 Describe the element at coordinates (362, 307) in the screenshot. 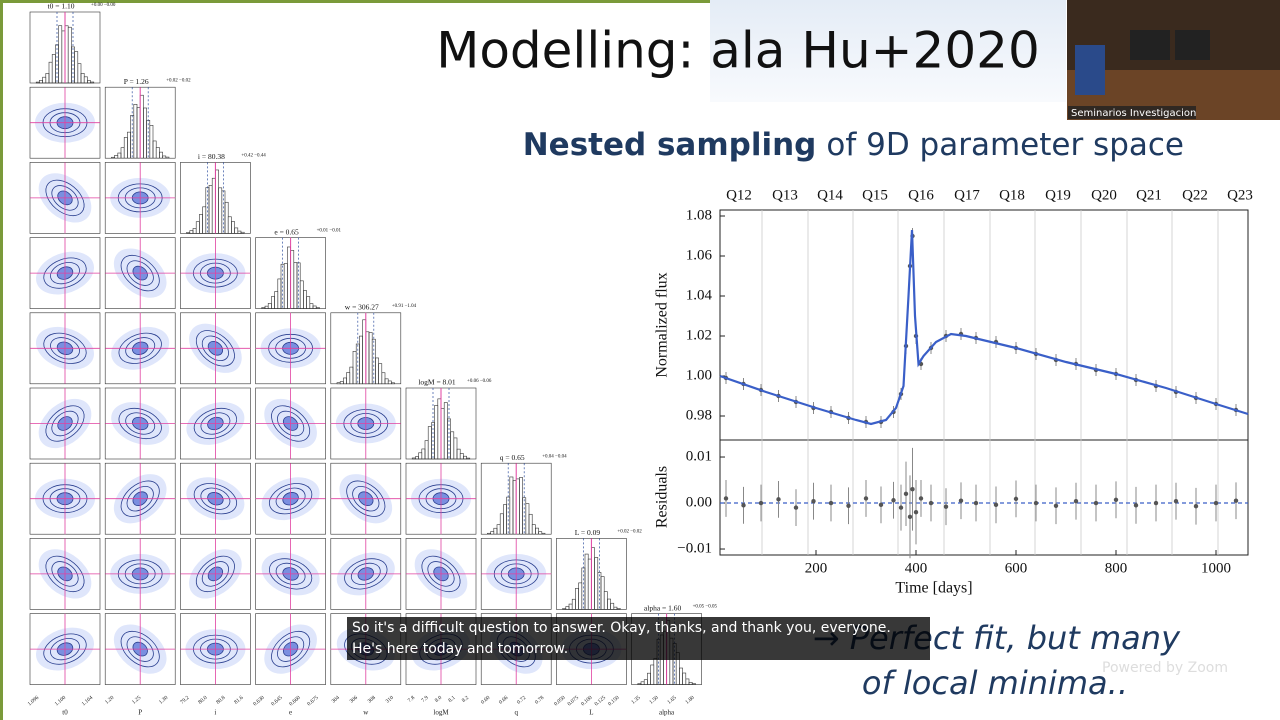

I see `param-title: w = 306.27` at that location.